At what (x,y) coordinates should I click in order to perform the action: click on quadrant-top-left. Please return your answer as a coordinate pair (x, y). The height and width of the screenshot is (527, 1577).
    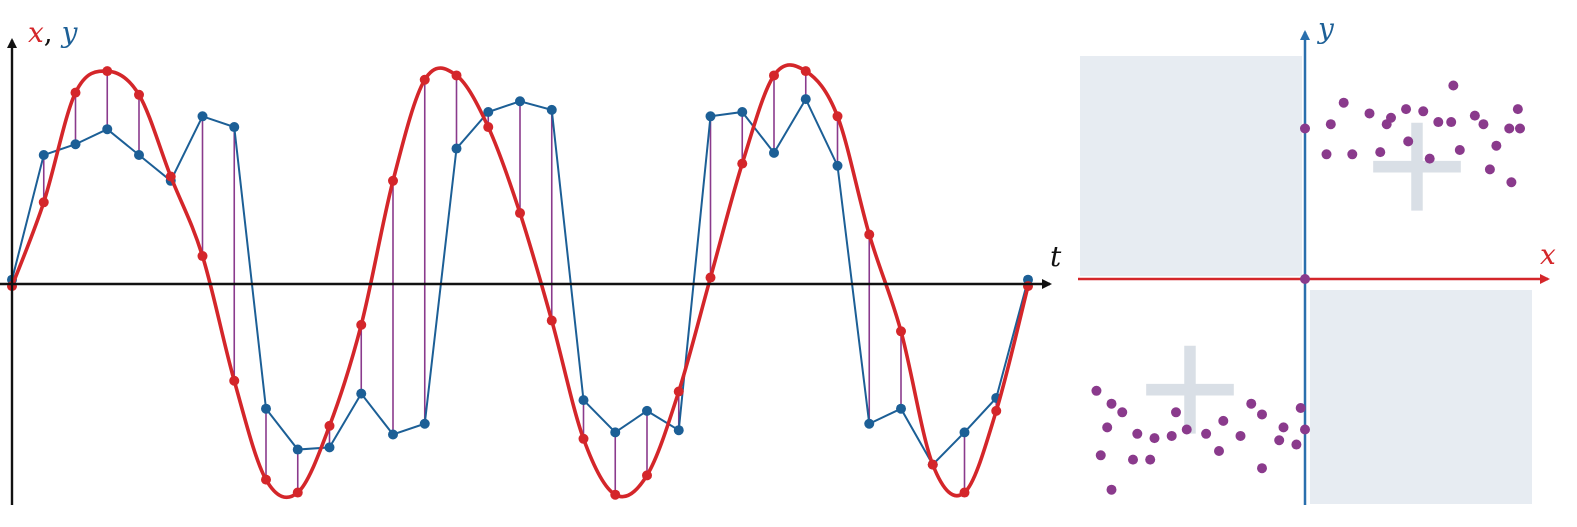
    Looking at the image, I should click on (1191, 166).